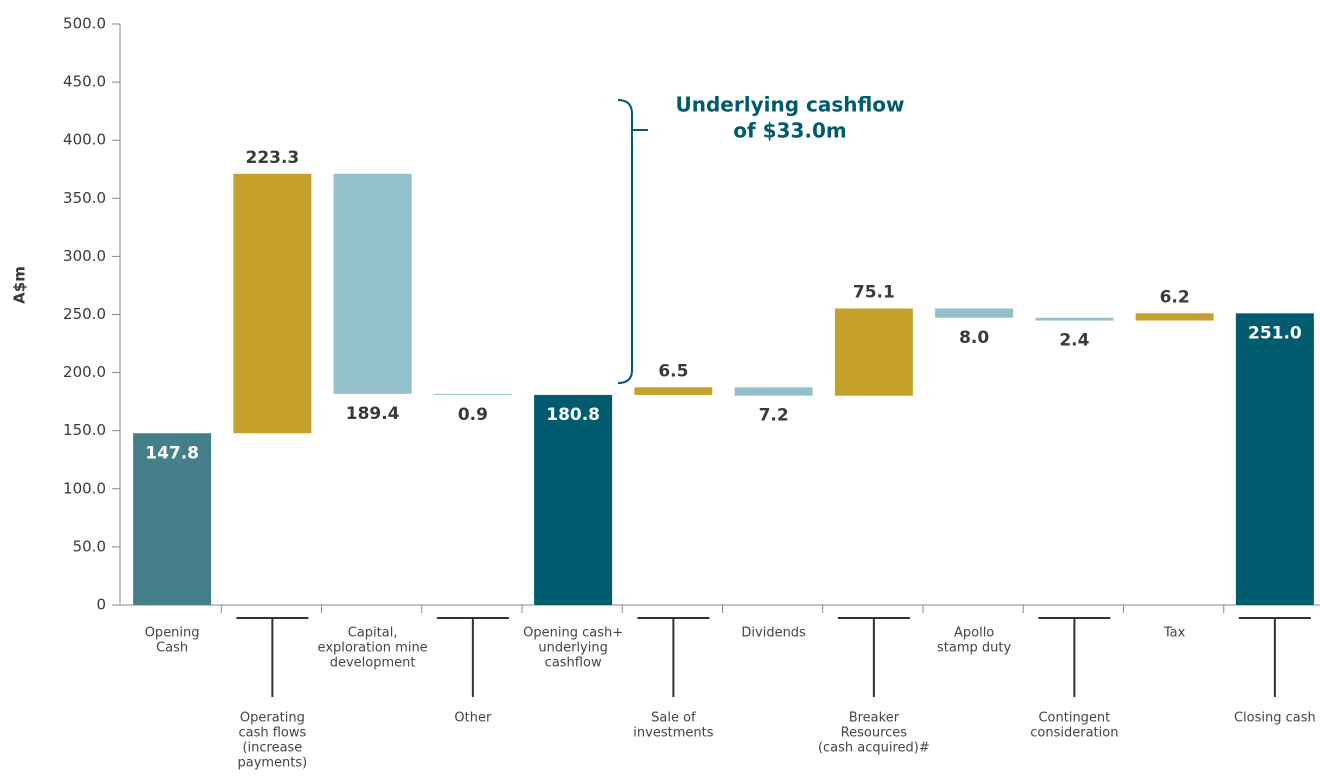  I want to click on y-tick-label: 500.0, so click(84, 24).